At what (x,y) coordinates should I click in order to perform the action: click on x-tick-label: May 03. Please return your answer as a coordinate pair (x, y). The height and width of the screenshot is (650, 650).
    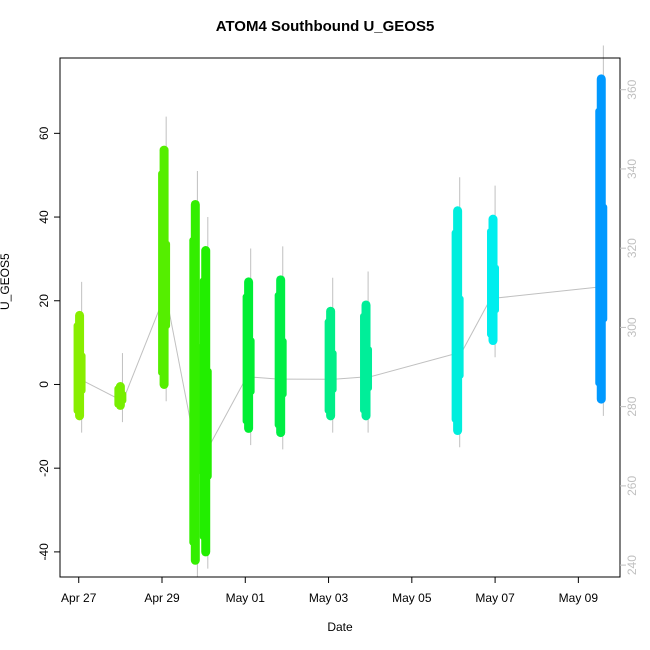
    Looking at the image, I should click on (329, 598).